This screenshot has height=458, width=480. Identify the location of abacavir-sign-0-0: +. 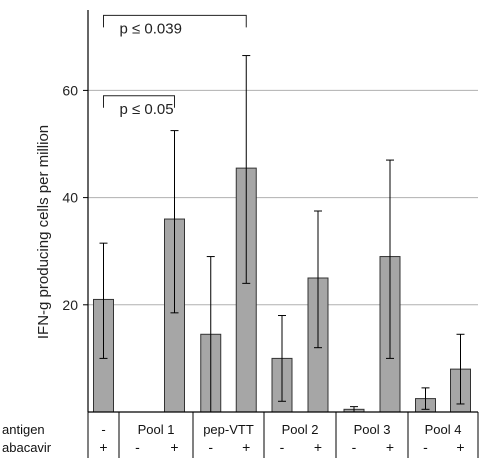
(103, 447).